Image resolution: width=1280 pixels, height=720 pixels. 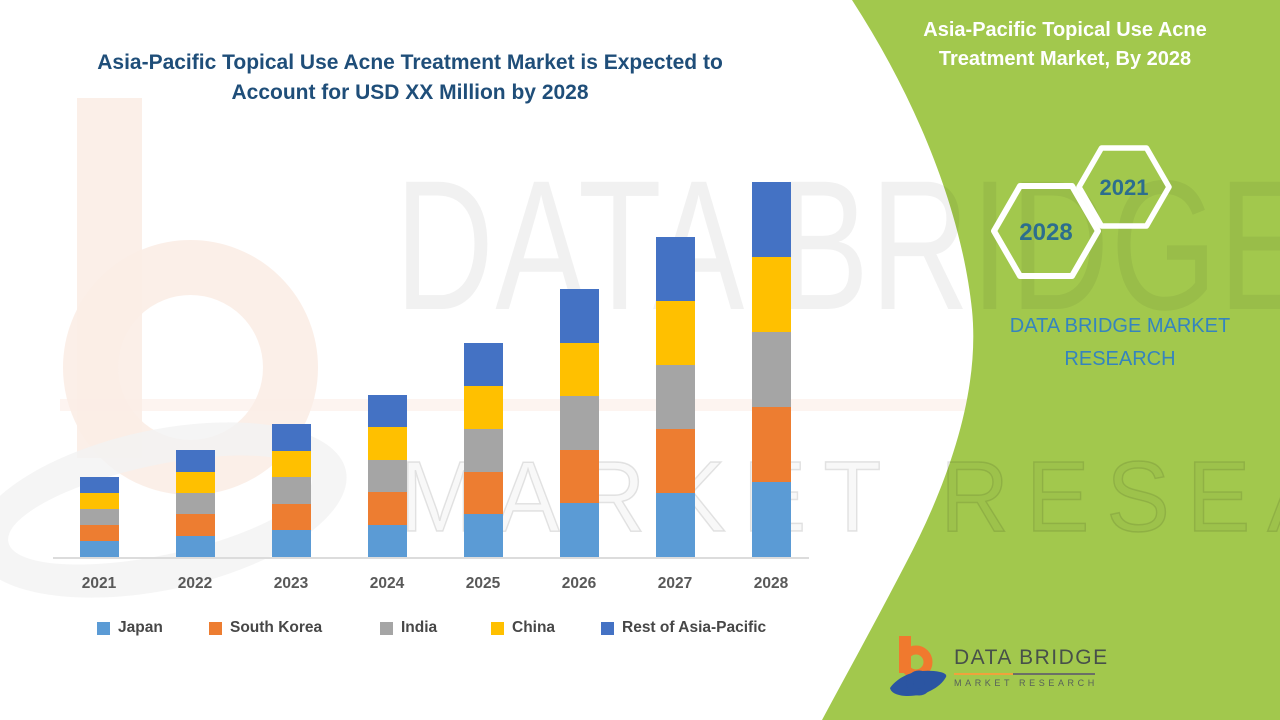 I want to click on legend-item-rest-of-asia-pacific: Rest of Asia-Pacific, so click(x=683, y=628).